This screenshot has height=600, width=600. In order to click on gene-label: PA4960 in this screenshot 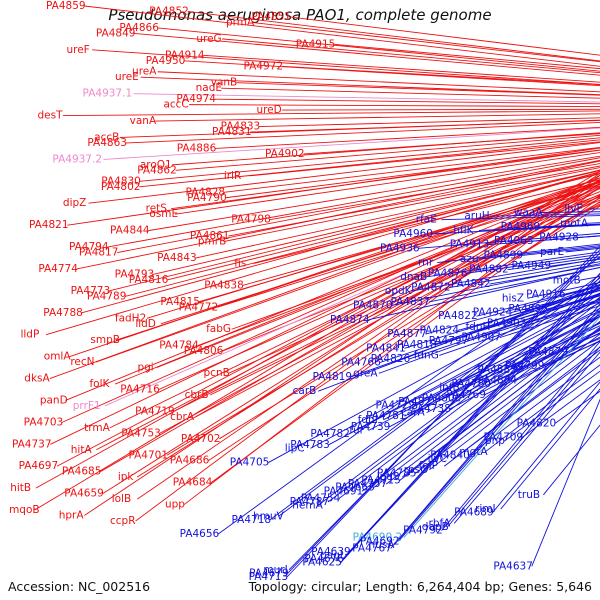, I will do `click(413, 234)`.